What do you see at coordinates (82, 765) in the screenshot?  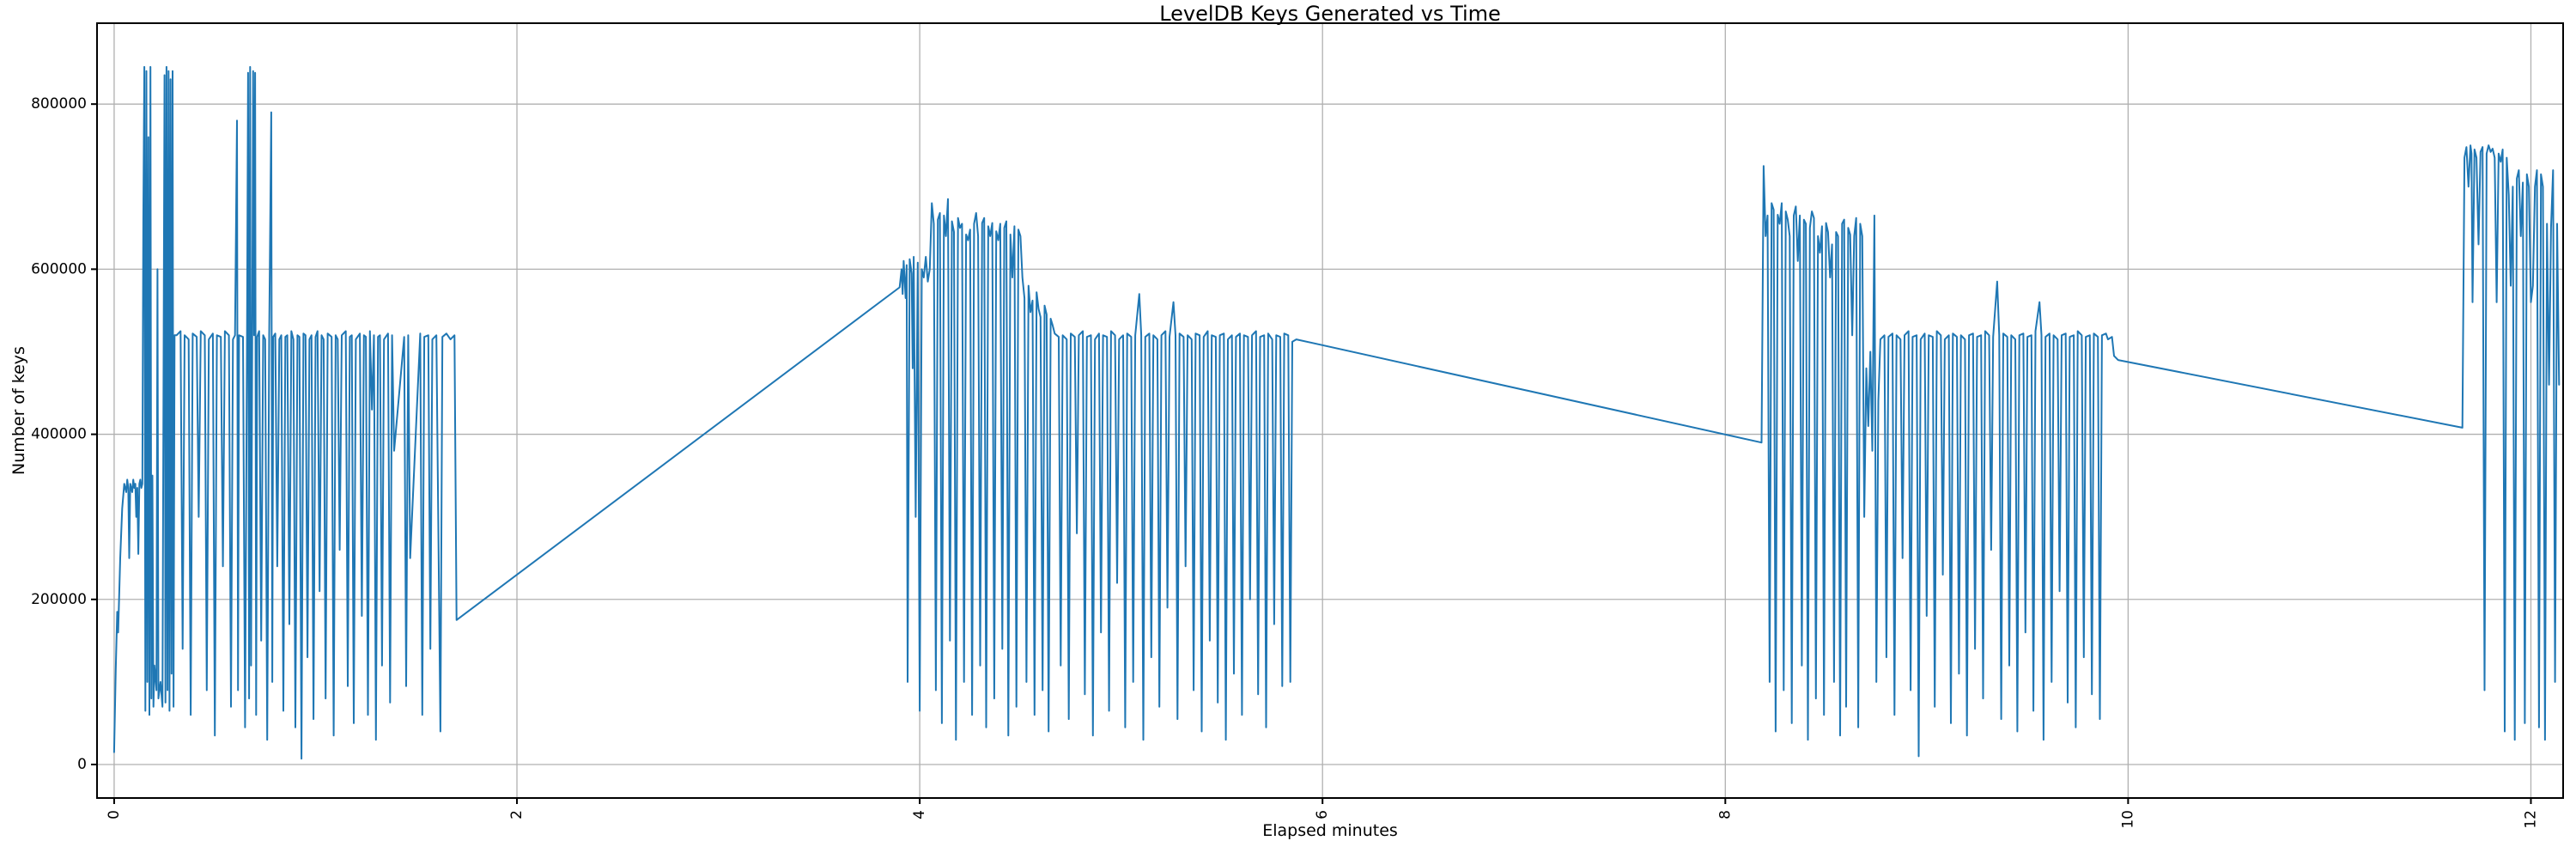 I see `y-tick-label: 0` at bounding box center [82, 765].